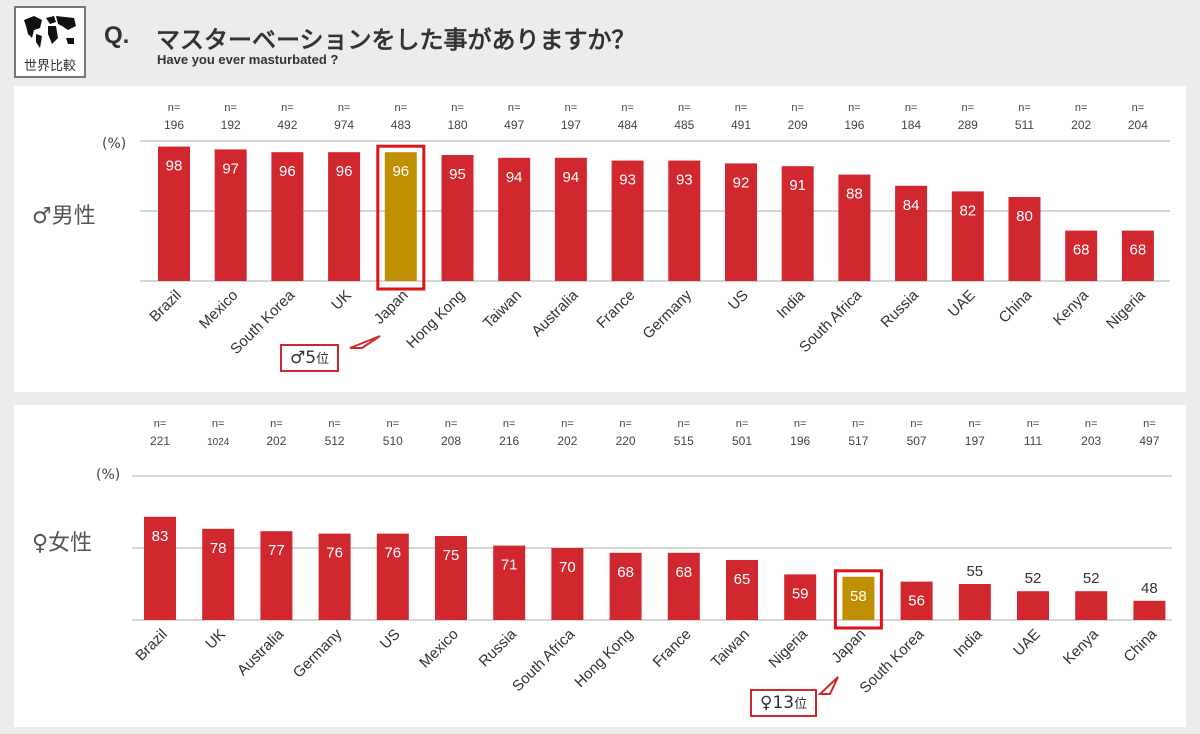  What do you see at coordinates (298, 358) in the screenshot?
I see `male-symbol-icon: ♂` at bounding box center [298, 358].